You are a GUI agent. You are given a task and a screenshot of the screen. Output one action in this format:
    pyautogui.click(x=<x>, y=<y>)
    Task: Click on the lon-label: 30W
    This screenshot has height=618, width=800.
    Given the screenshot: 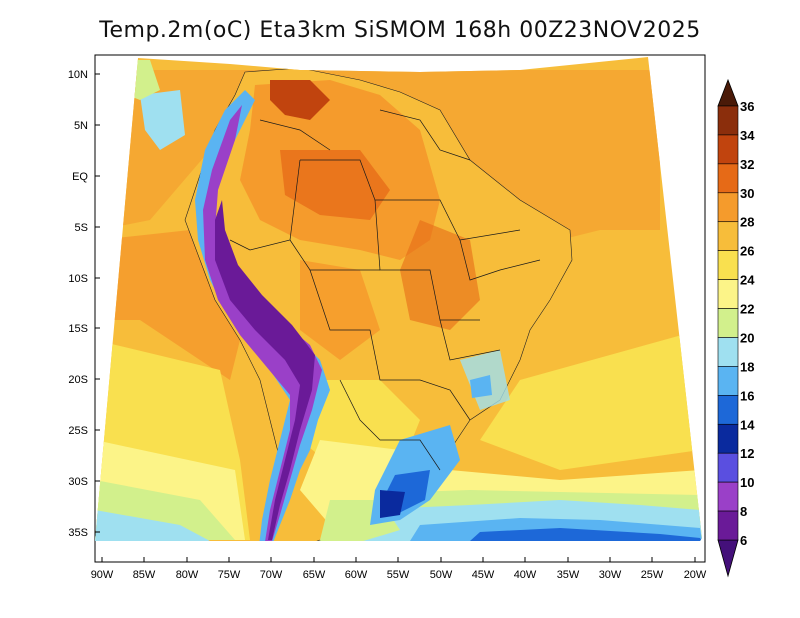 What is the action you would take?
    pyautogui.click(x=610, y=575)
    